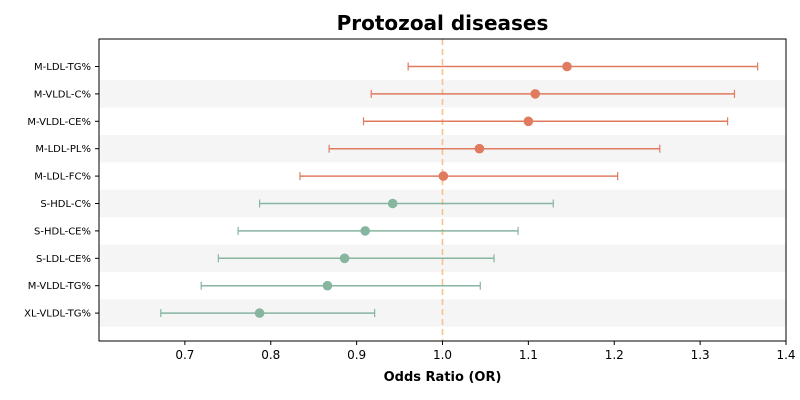 This screenshot has height=400, width=800. I want to click on x-tick-label: 1.0, so click(442, 355).